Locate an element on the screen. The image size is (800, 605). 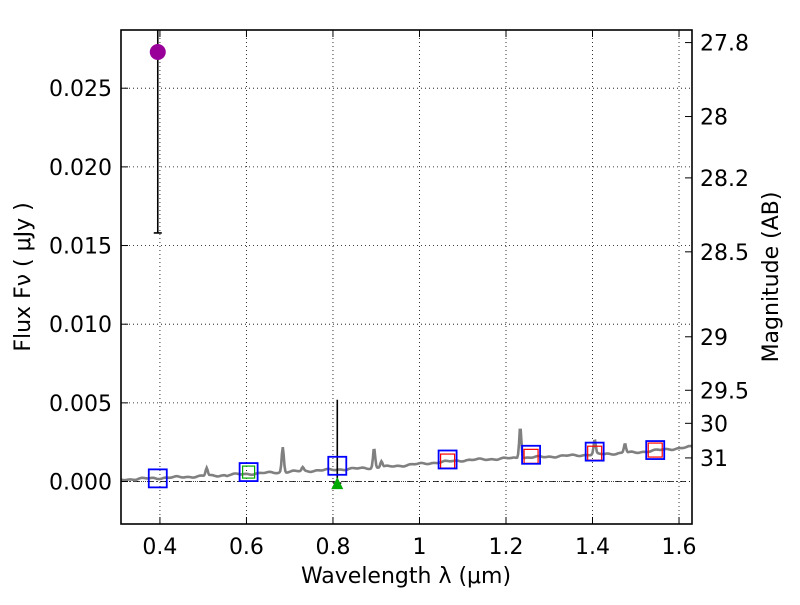
mag-tick-label: 27.8 is located at coordinates (724, 44).